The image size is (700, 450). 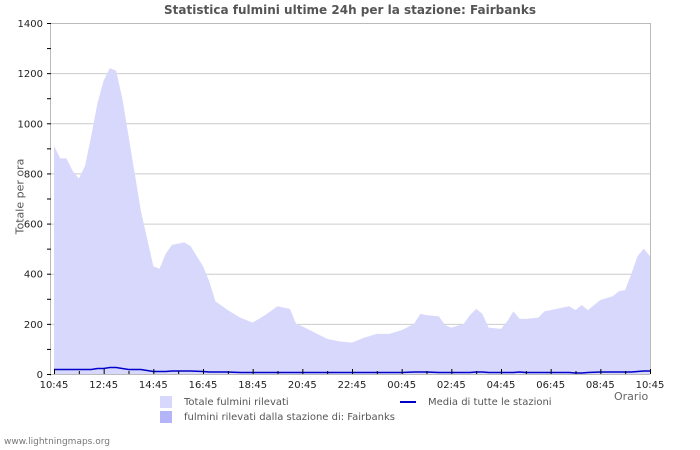 What do you see at coordinates (20, 196) in the screenshot?
I see `y-axis-label: Totale per ora` at bounding box center [20, 196].